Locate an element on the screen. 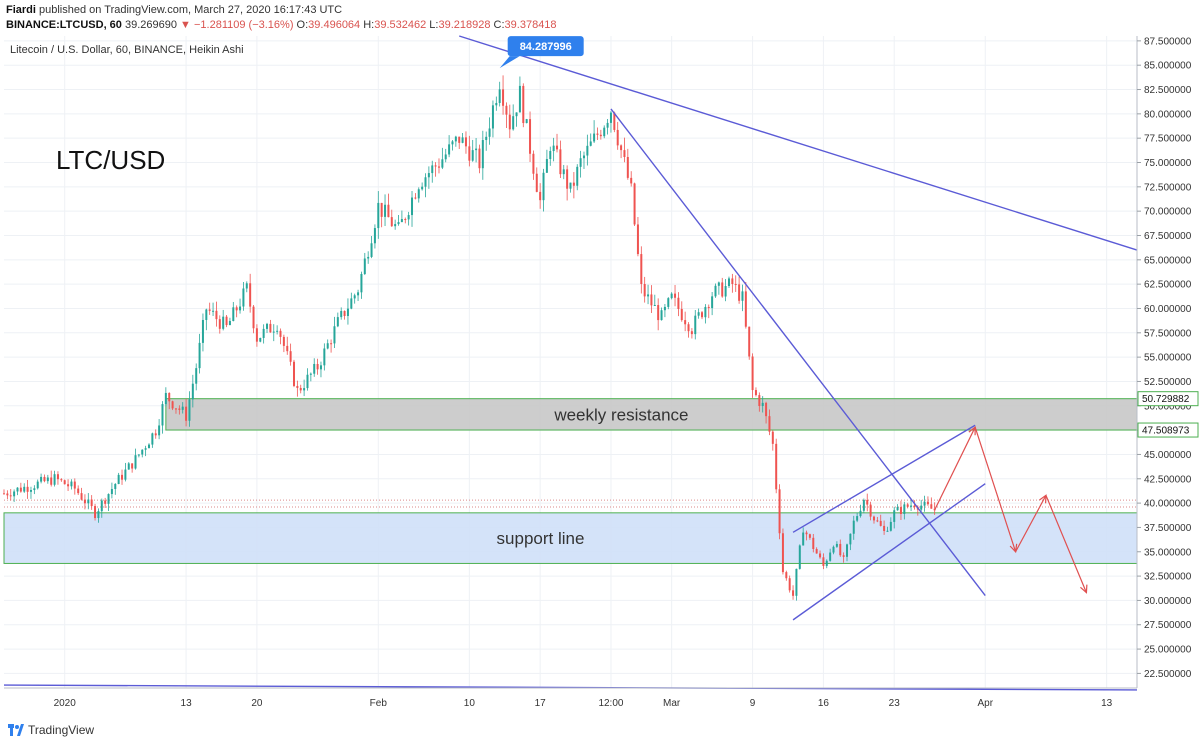  axis-price-badge-label: 50.729882 is located at coordinates (1166, 399).